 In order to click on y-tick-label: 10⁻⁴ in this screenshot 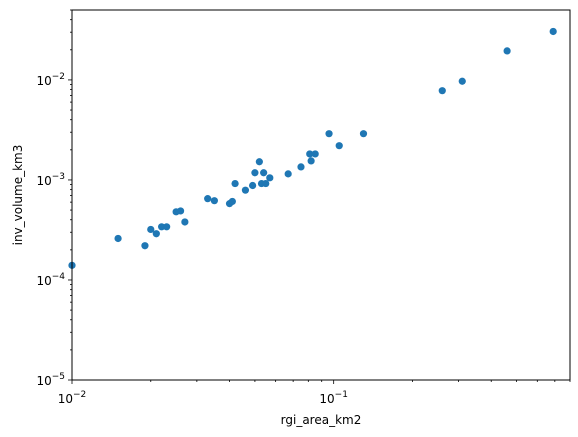, I will do `click(50, 280)`.